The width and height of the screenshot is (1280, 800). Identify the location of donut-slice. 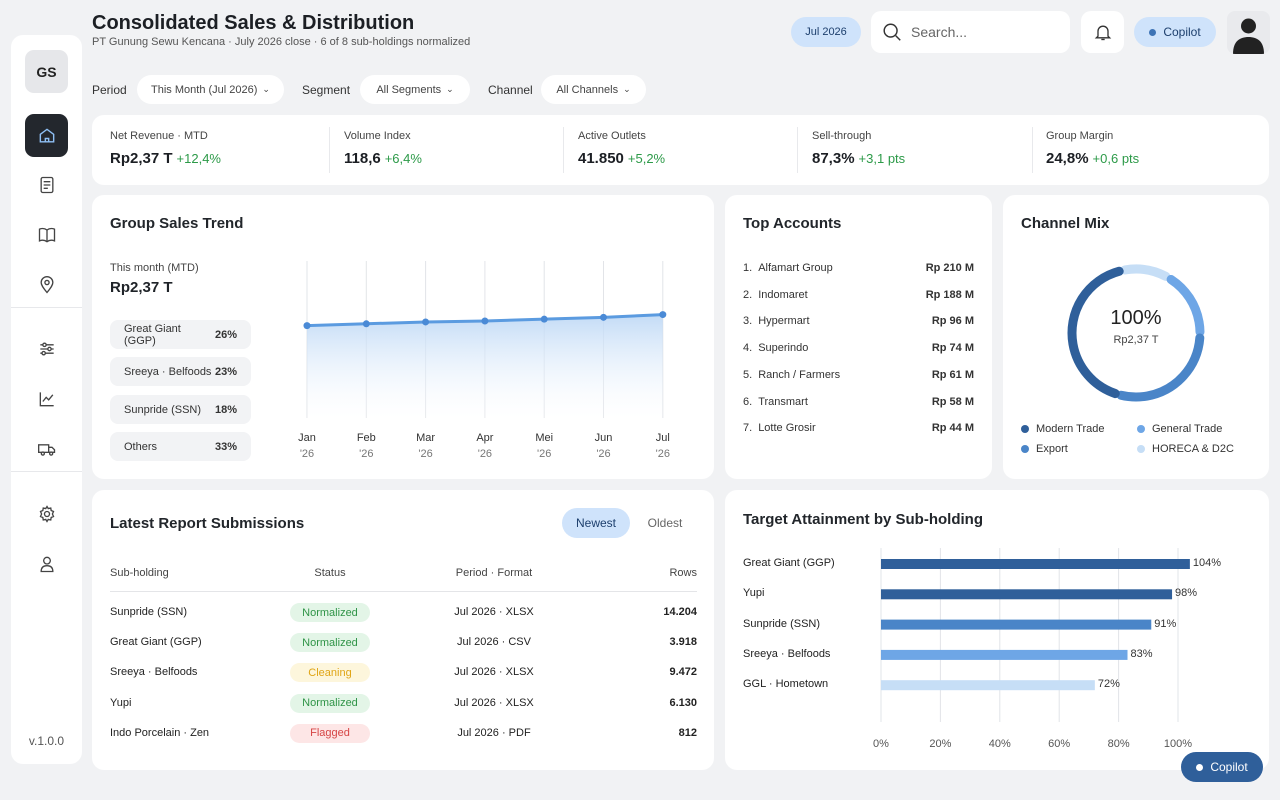
(1136, 333).